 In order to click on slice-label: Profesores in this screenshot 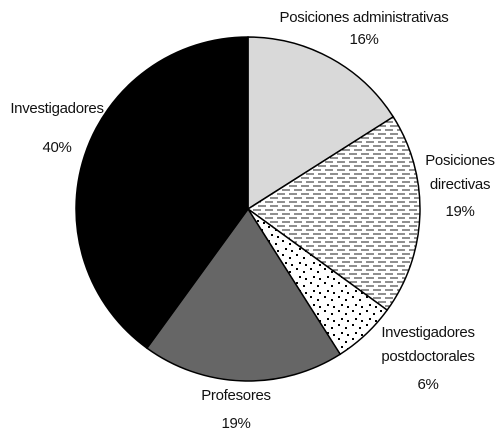, I will do `click(236, 395)`.